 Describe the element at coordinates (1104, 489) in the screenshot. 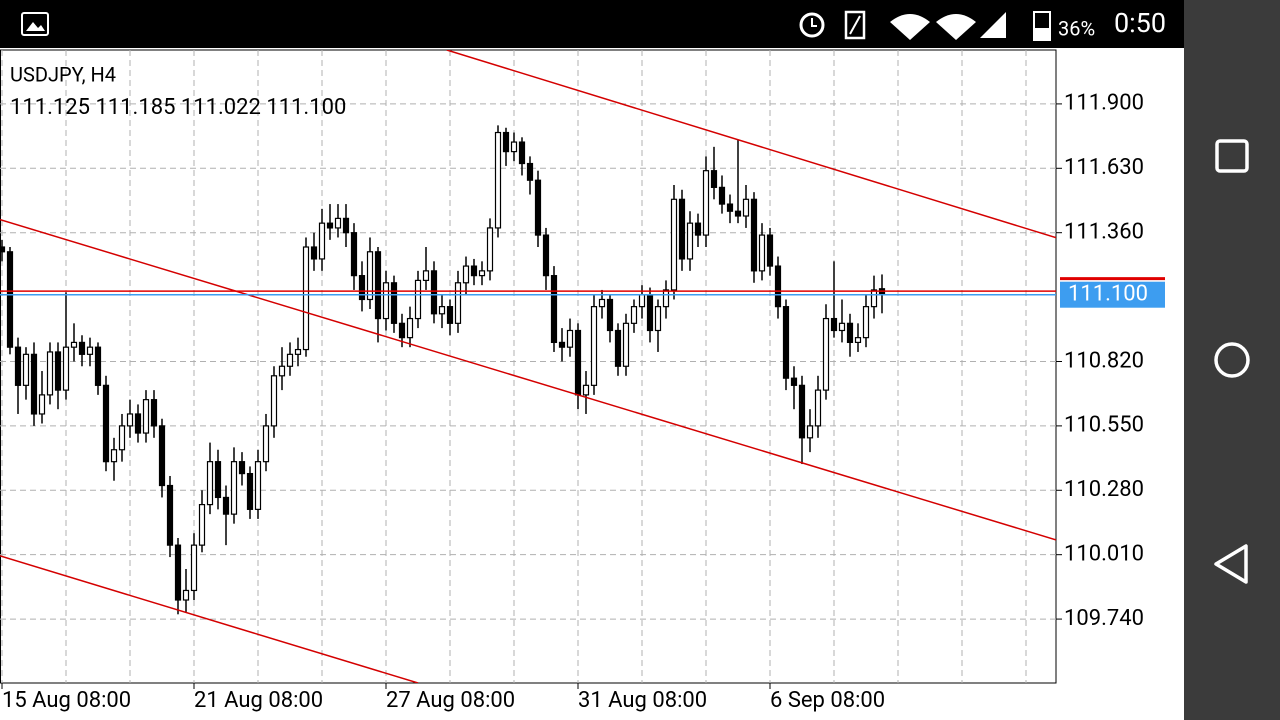

I see `y-tick-label: 110.280` at that location.